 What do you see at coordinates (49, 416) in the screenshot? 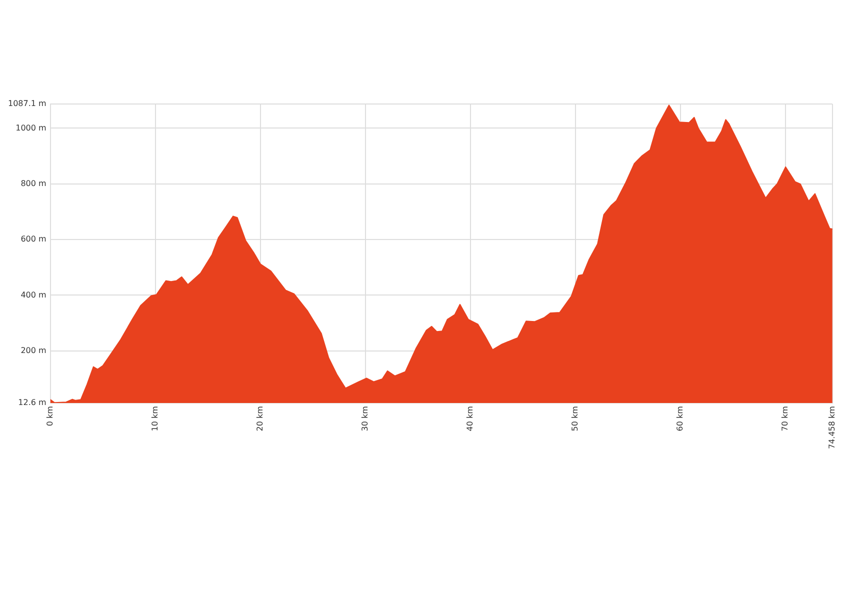
I see `x-tick-label: 0 km` at bounding box center [49, 416].